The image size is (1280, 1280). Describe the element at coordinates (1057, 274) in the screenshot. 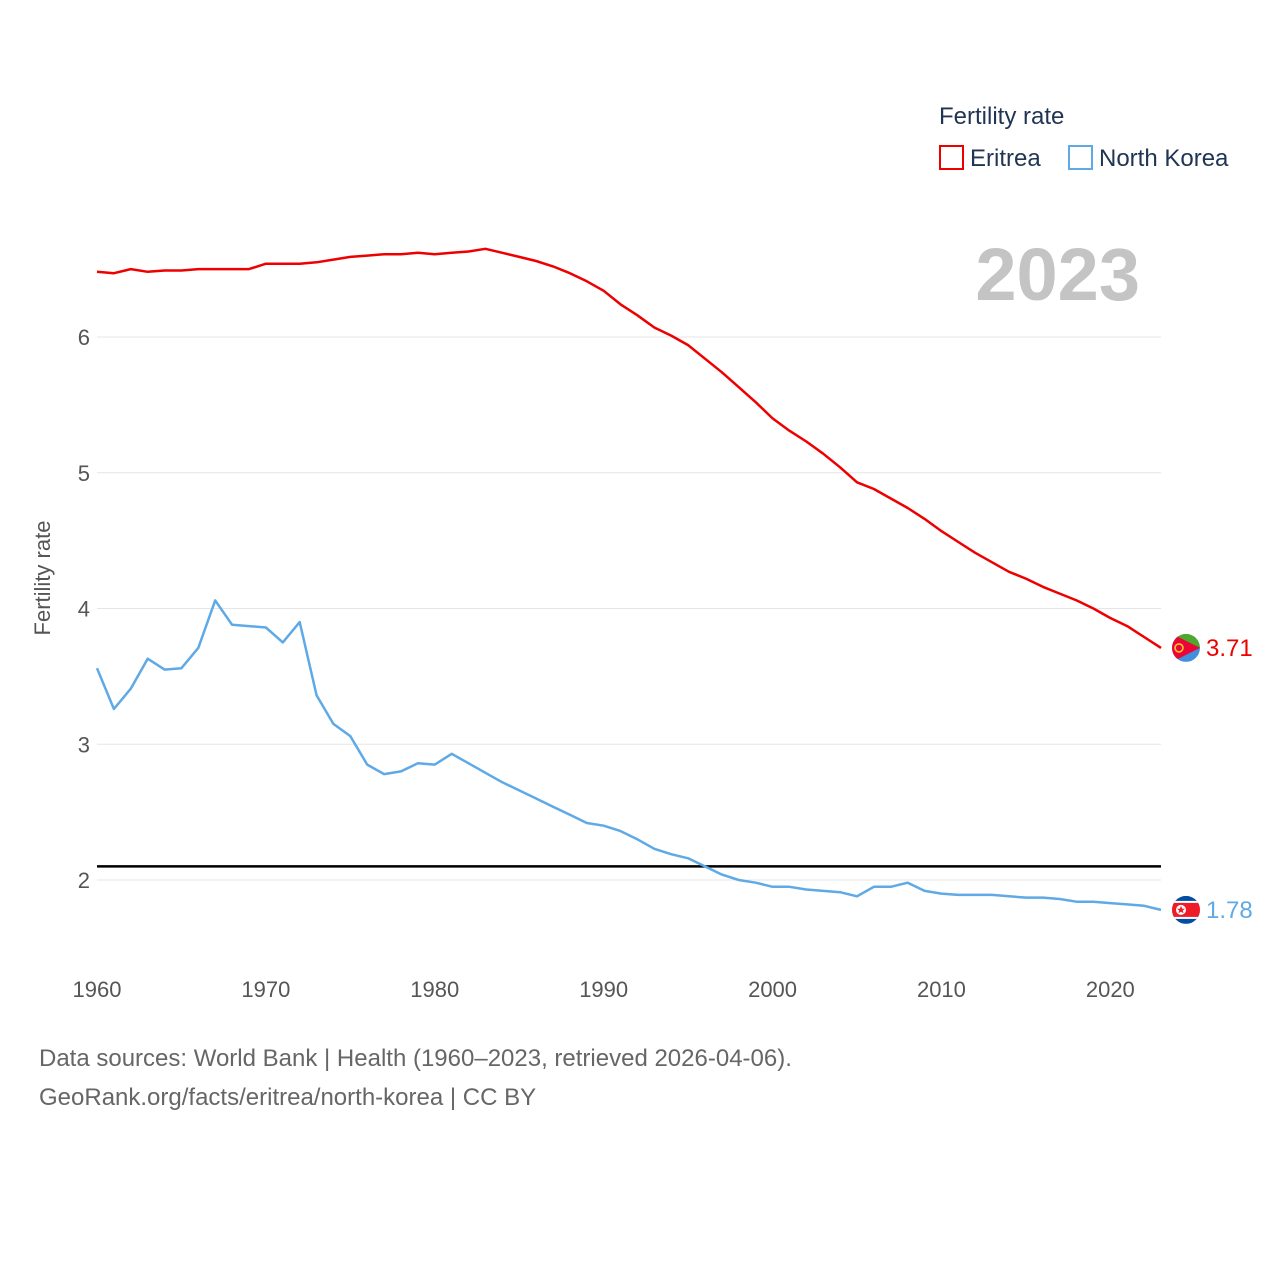

I see `year-display: 2023` at that location.